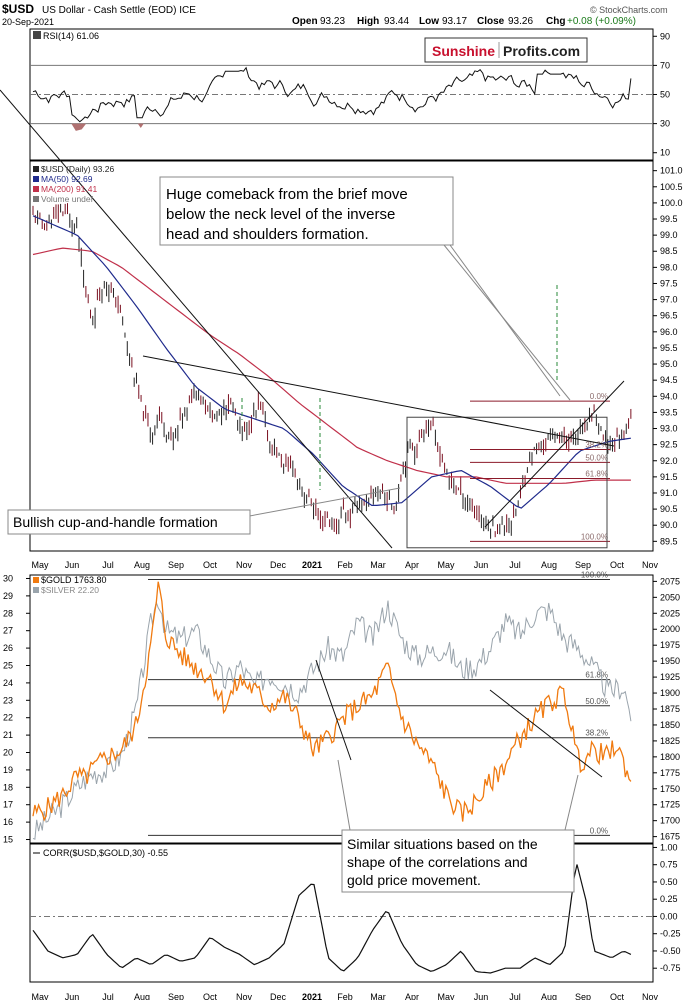  I want to click on usd-legend-entry: MA(50) 92.69, so click(67, 179).